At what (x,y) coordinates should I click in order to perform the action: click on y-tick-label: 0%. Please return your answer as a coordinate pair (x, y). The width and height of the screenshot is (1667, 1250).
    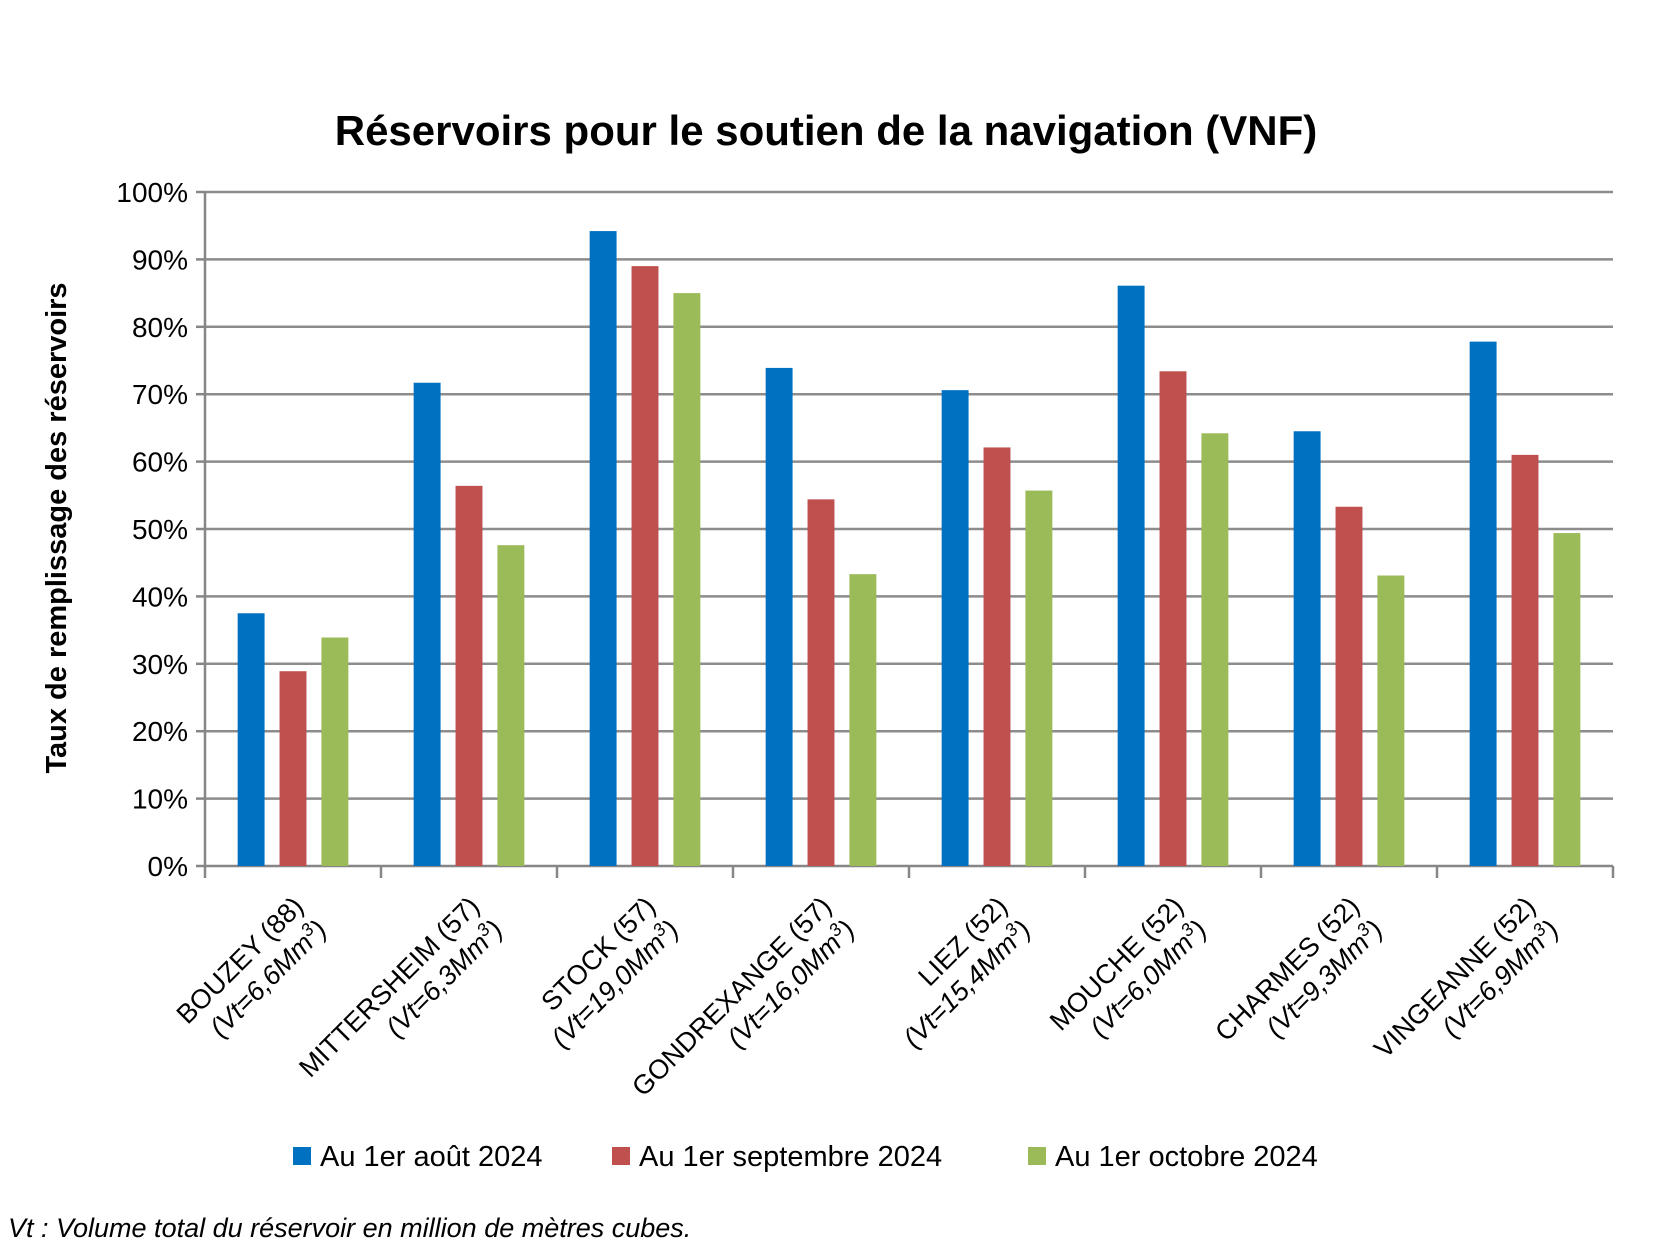
    Looking at the image, I should click on (168, 866).